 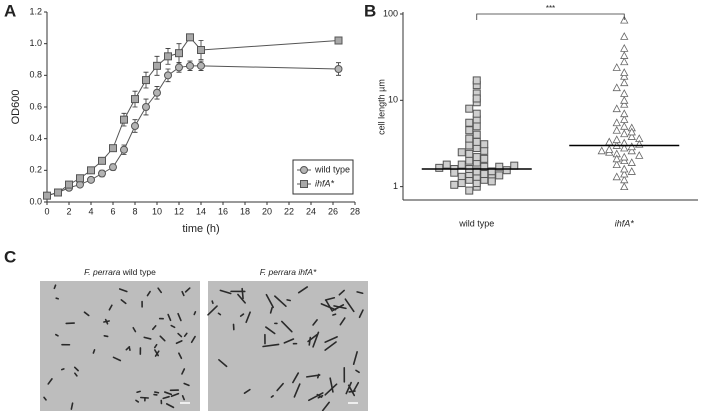 I want to click on y-tick-label: 0.2, so click(x=35, y=170).